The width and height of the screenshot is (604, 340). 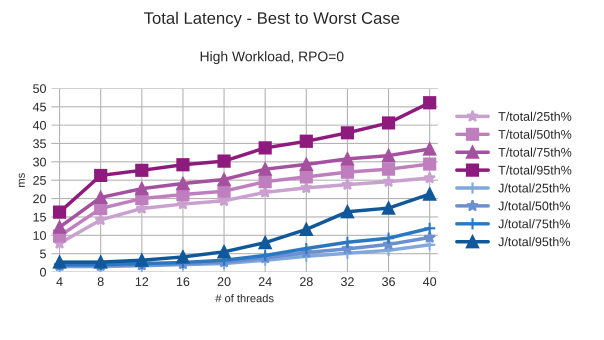 I want to click on y-tick-label: 20, so click(x=39, y=199).